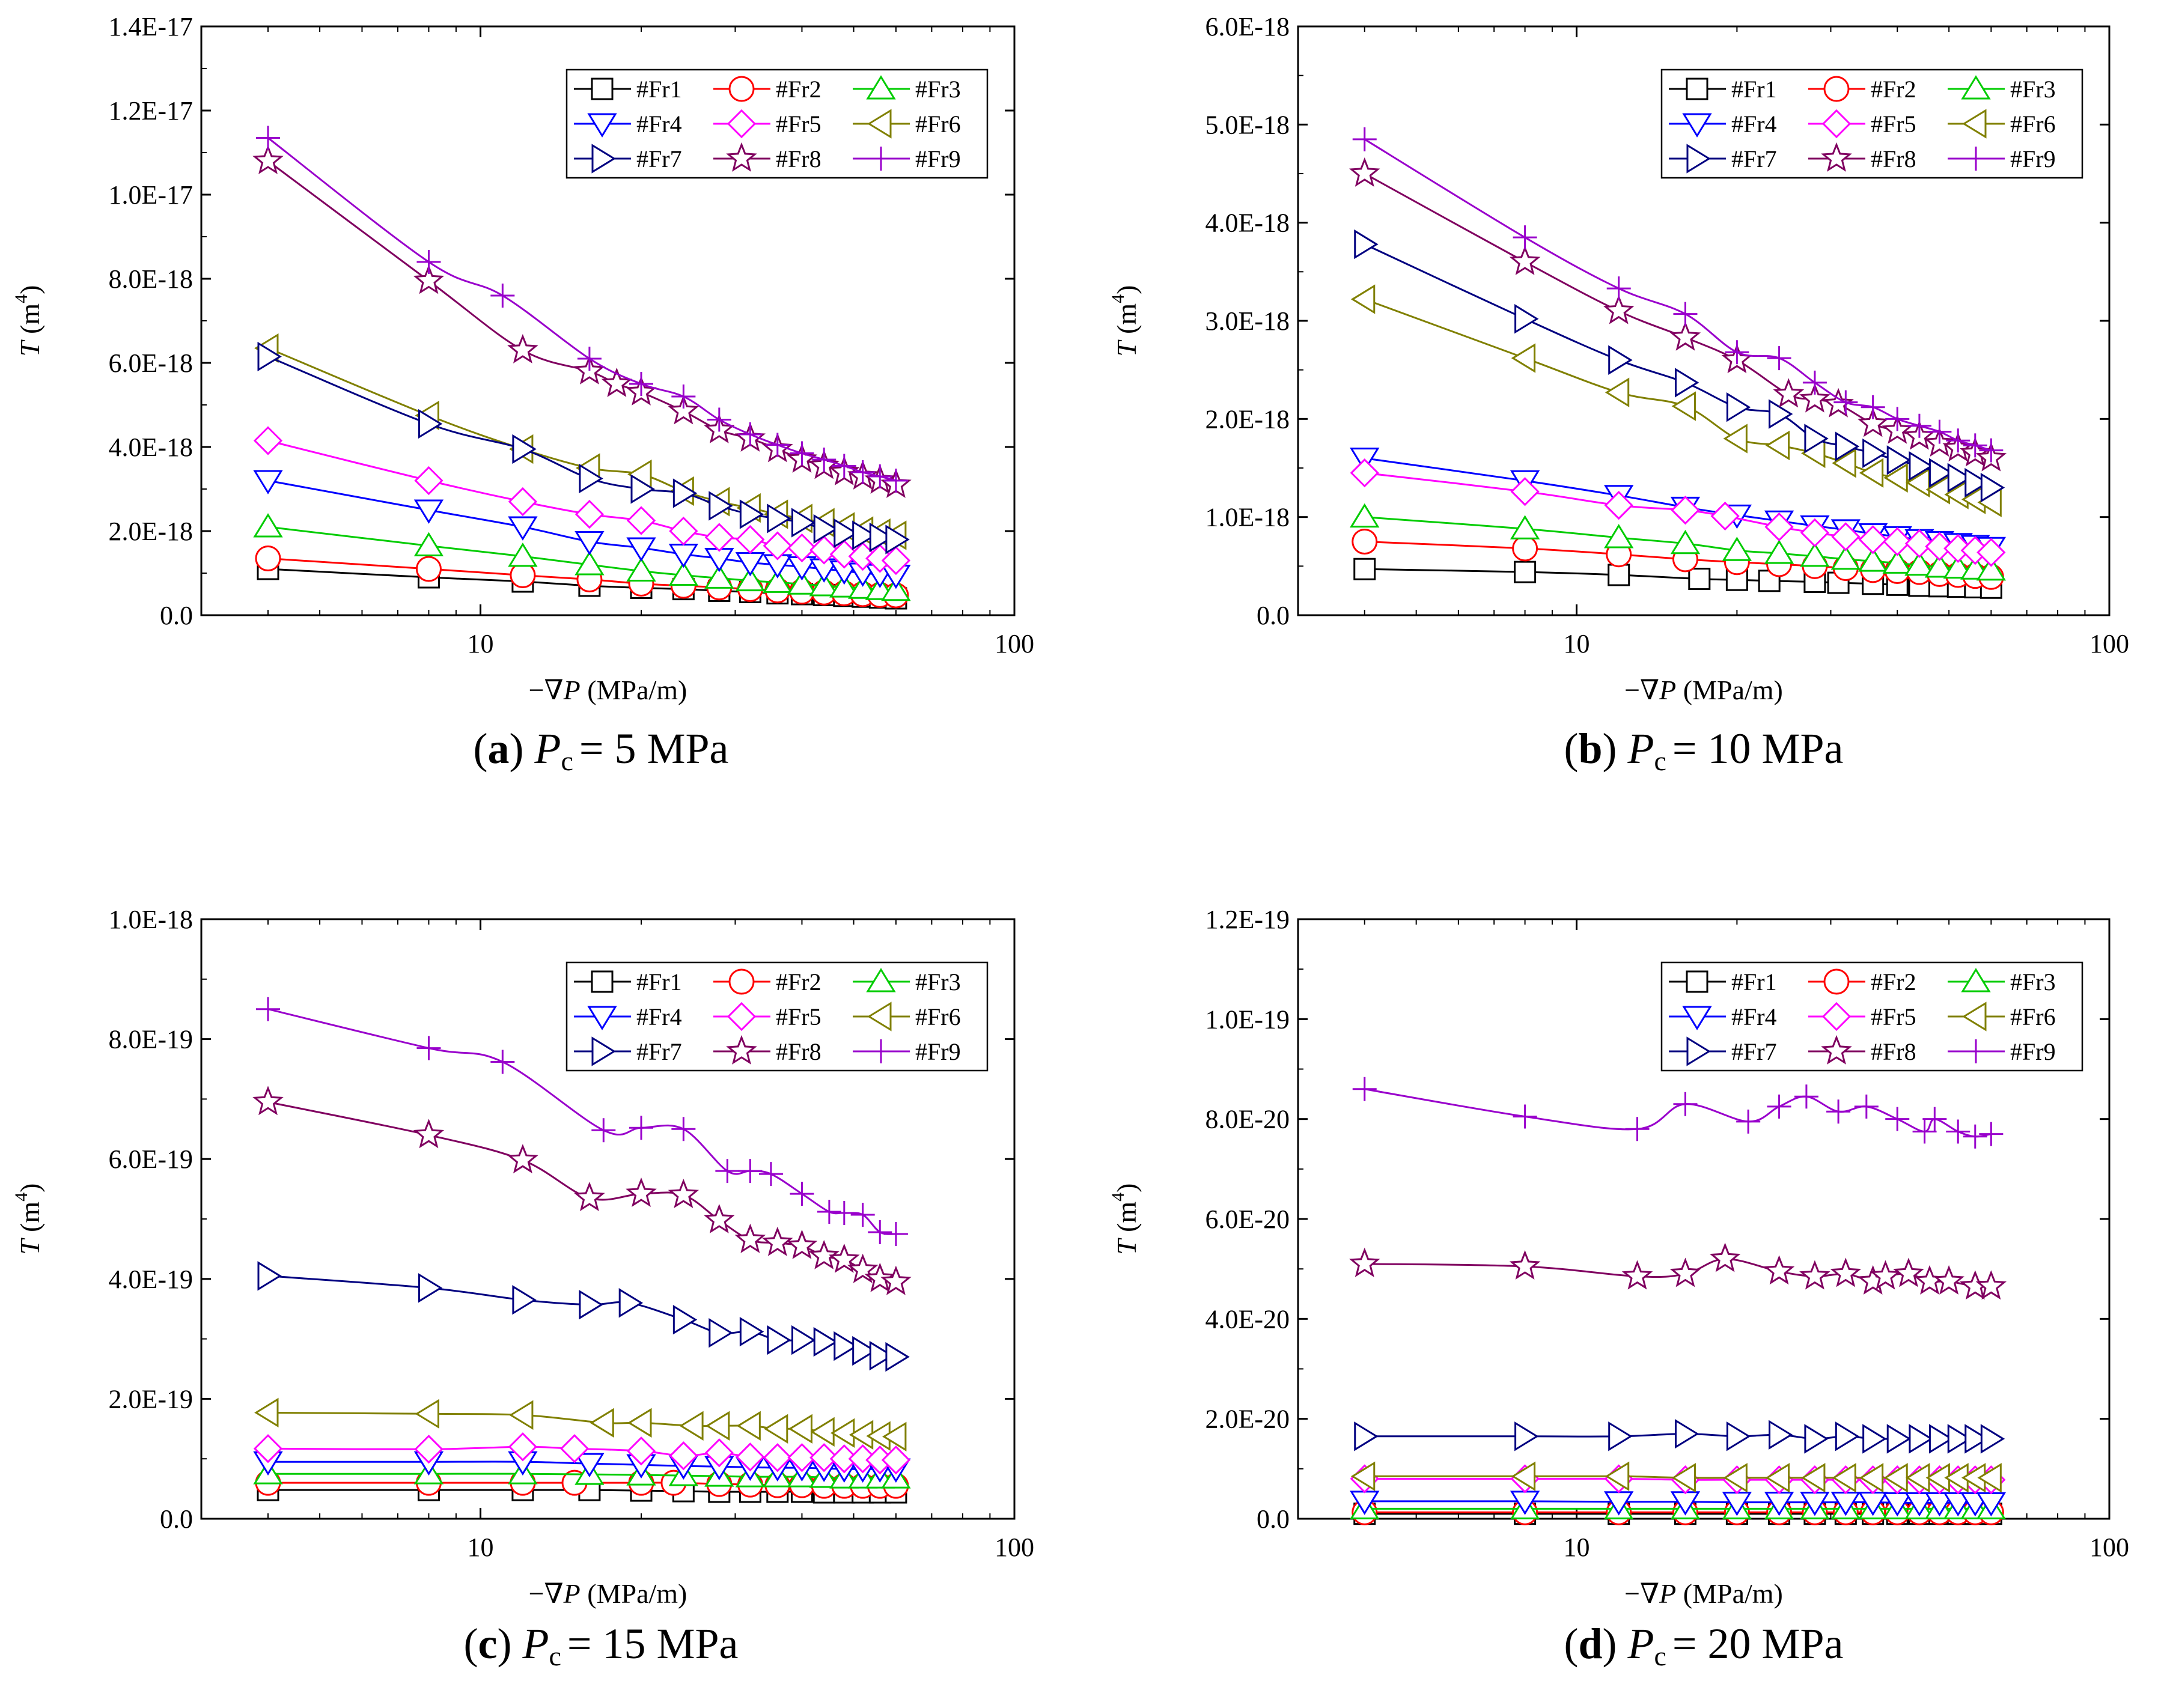 This screenshot has height=1708, width=2164. I want to click on y-axis-label: T (m4), so click(1125, 320).